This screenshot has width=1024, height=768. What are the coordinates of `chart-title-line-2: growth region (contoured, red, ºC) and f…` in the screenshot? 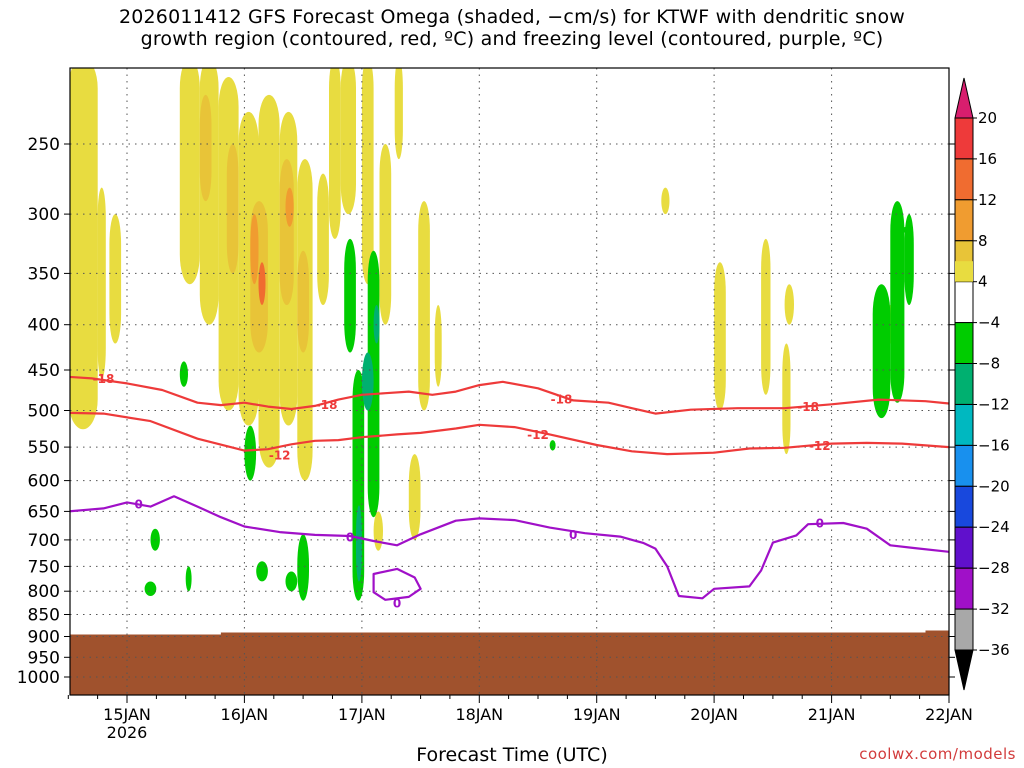 It's located at (512, 39).